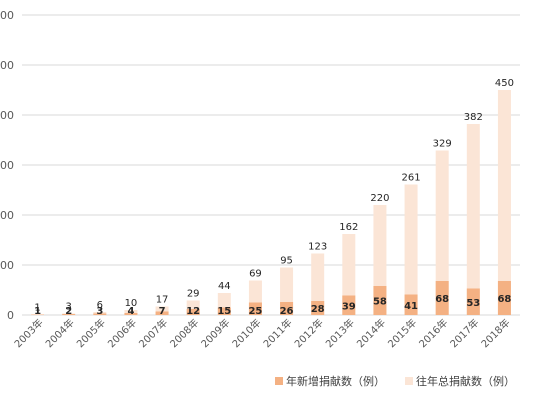 This screenshot has height=401, width=536. Describe the element at coordinates (317, 247) in the screenshot. I see `data-label-total: 123` at that location.